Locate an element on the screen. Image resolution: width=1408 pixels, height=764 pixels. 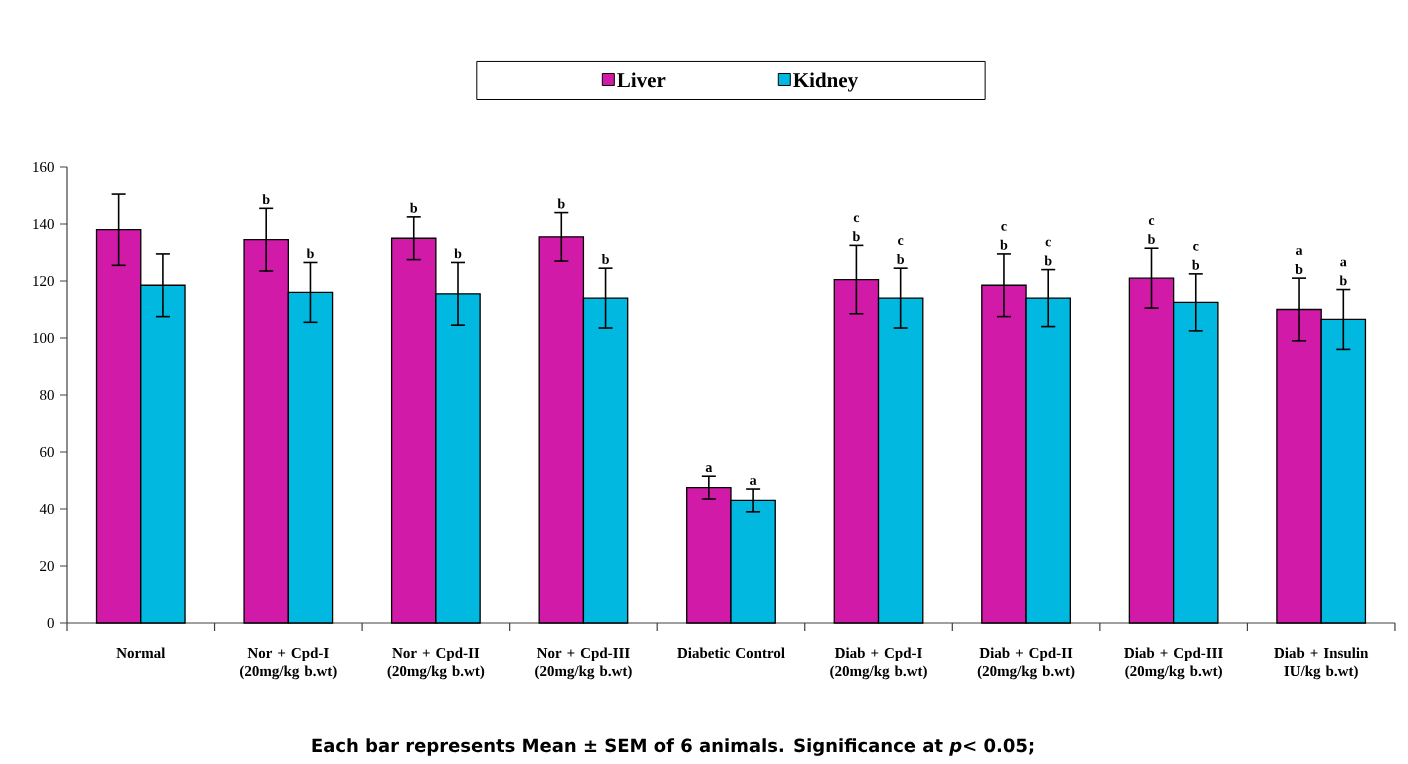
y-tick-label: 120 is located at coordinates (43, 281).